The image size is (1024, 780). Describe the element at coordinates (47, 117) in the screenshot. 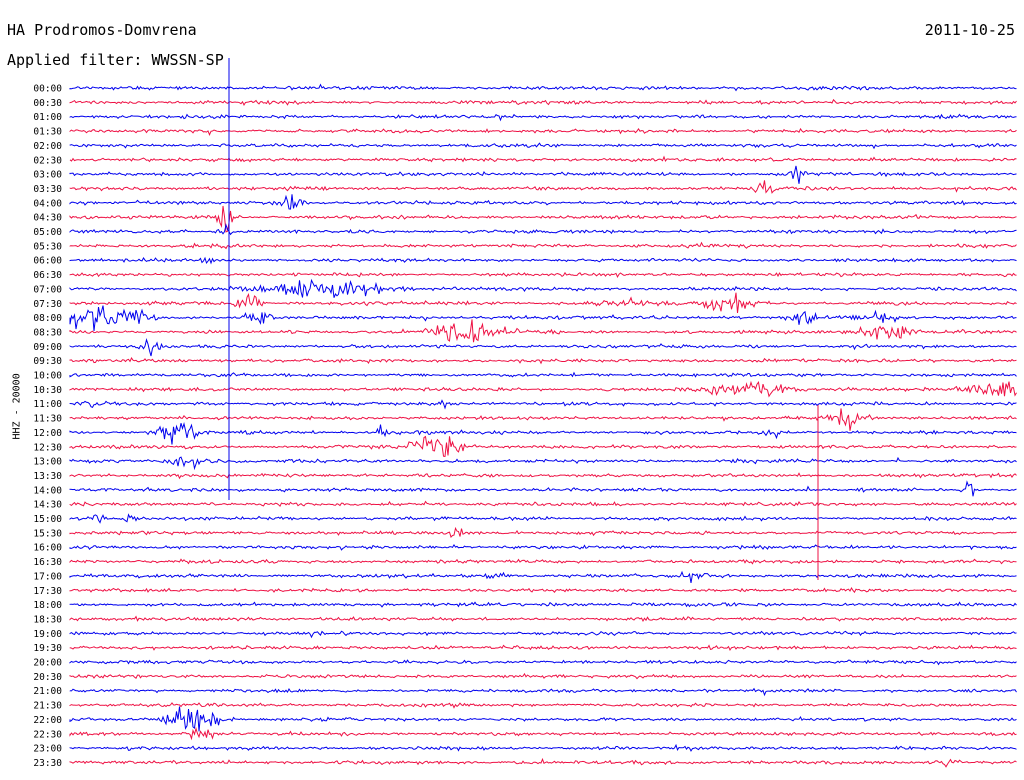

I see `time-label: 01:00` at that location.